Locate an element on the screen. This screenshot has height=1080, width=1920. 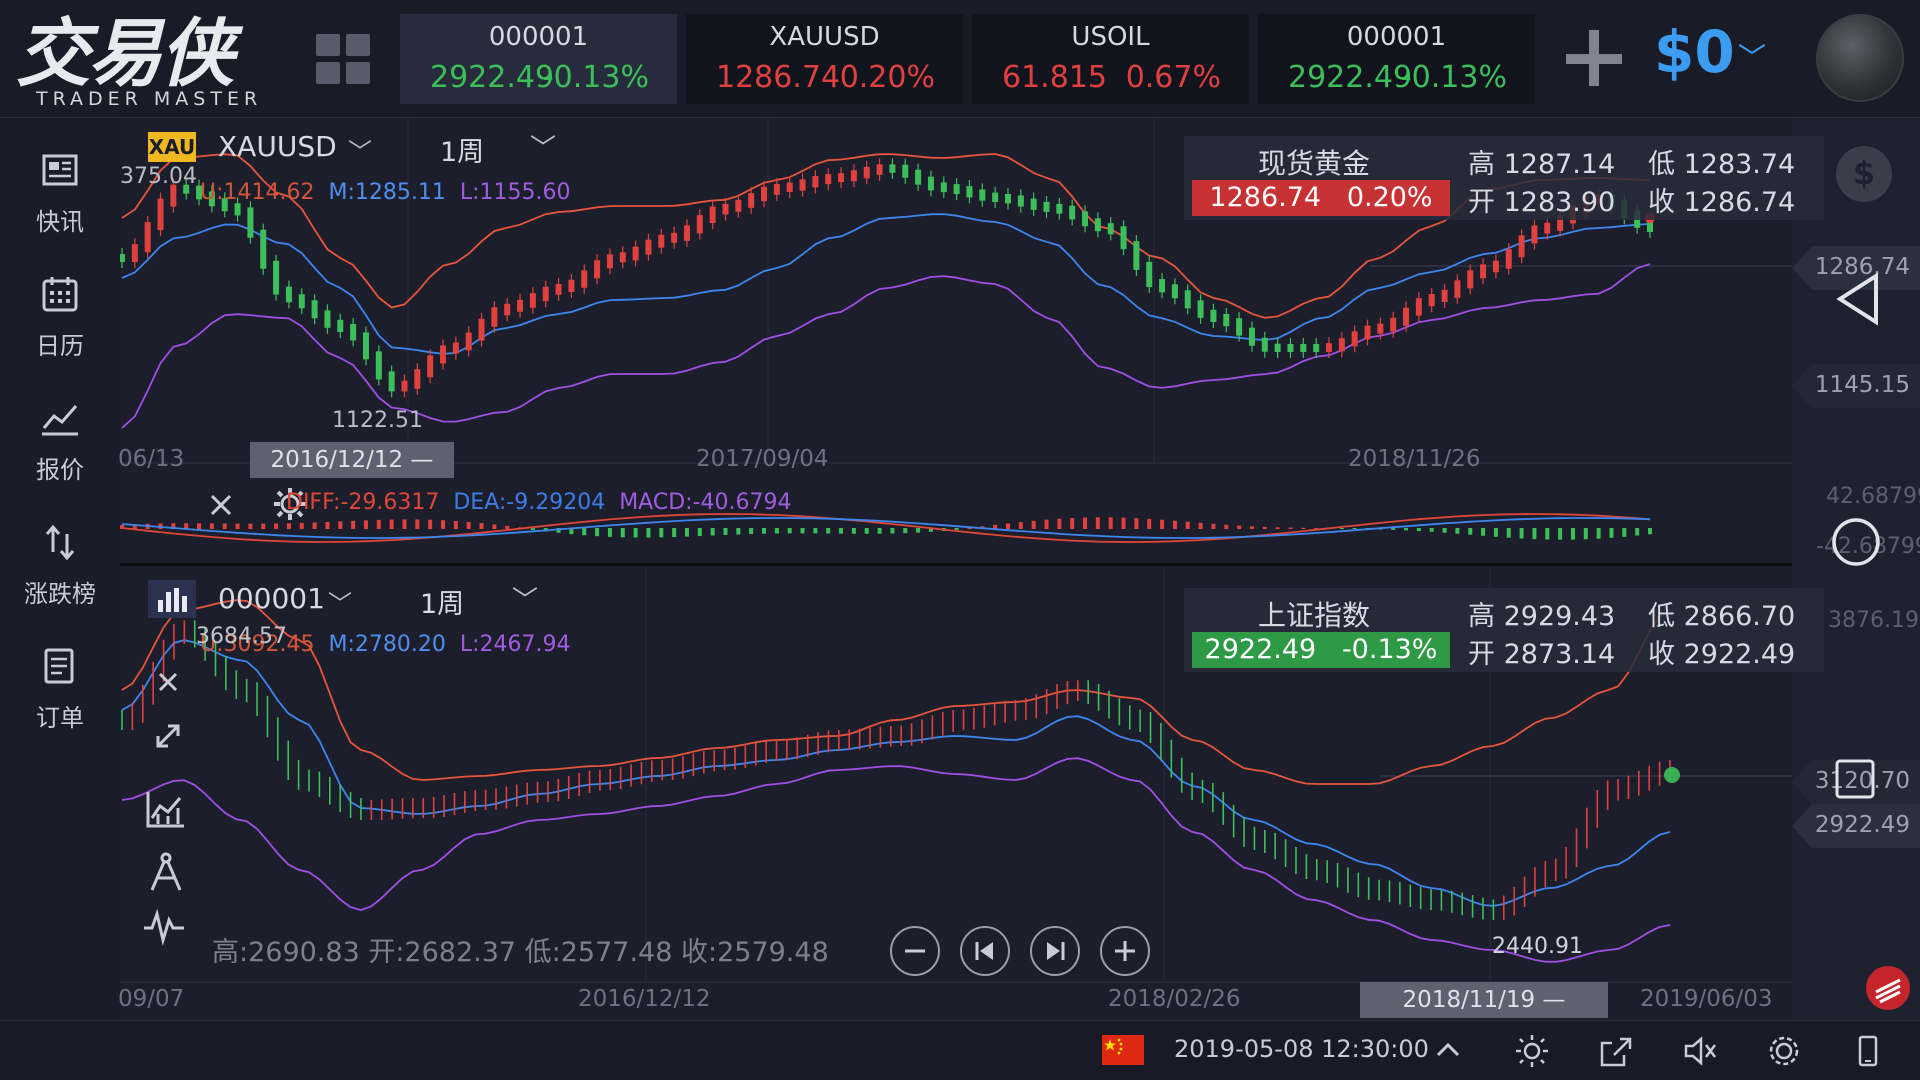
symbol-name: 000001 is located at coordinates (271, 598).